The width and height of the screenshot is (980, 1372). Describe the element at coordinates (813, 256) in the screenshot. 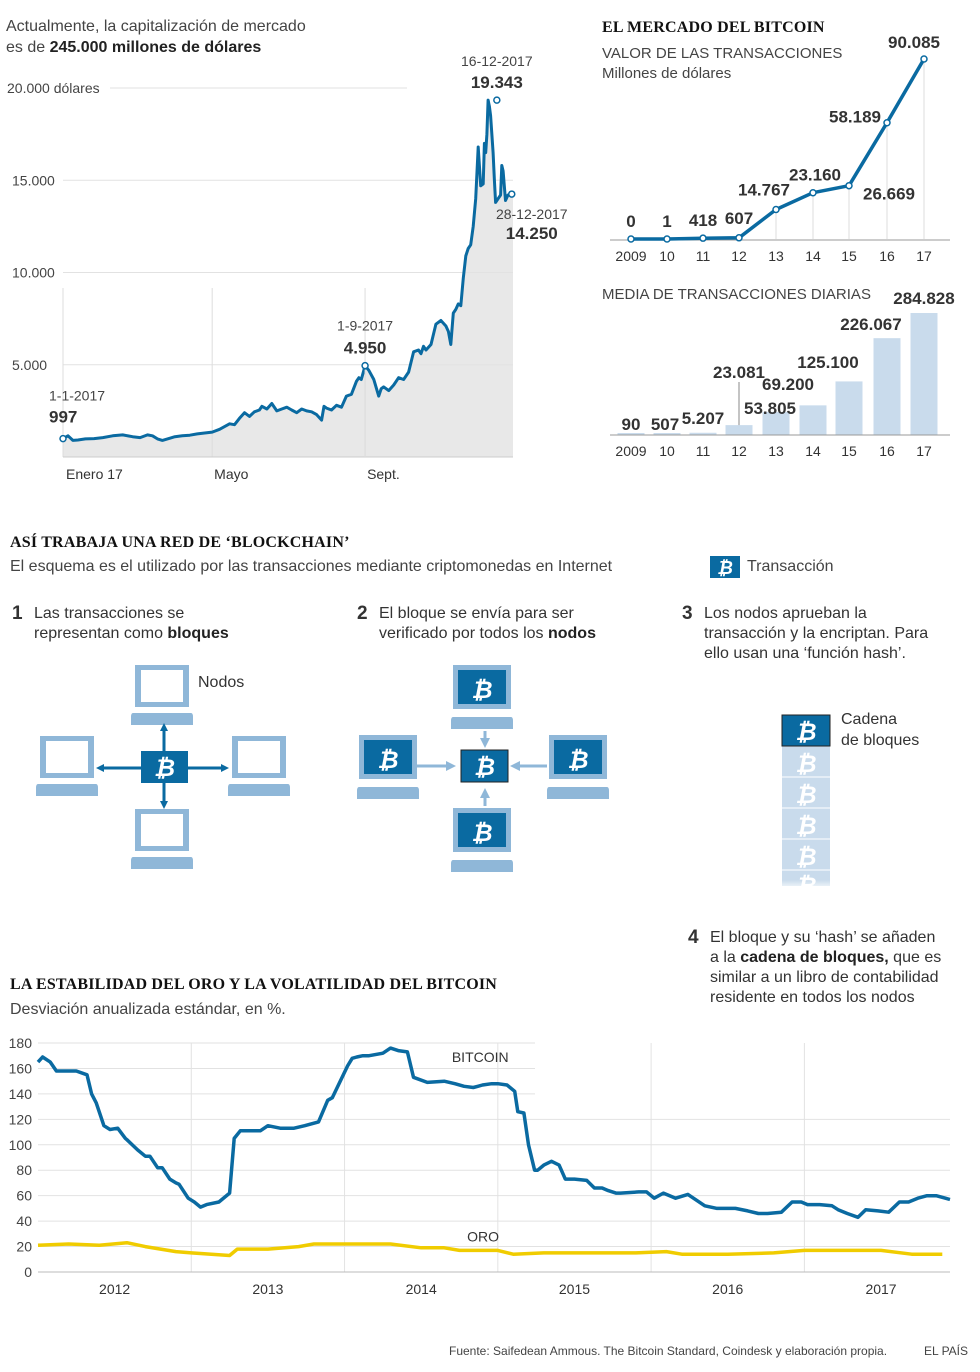

I see `x-tick-label: 14` at that location.